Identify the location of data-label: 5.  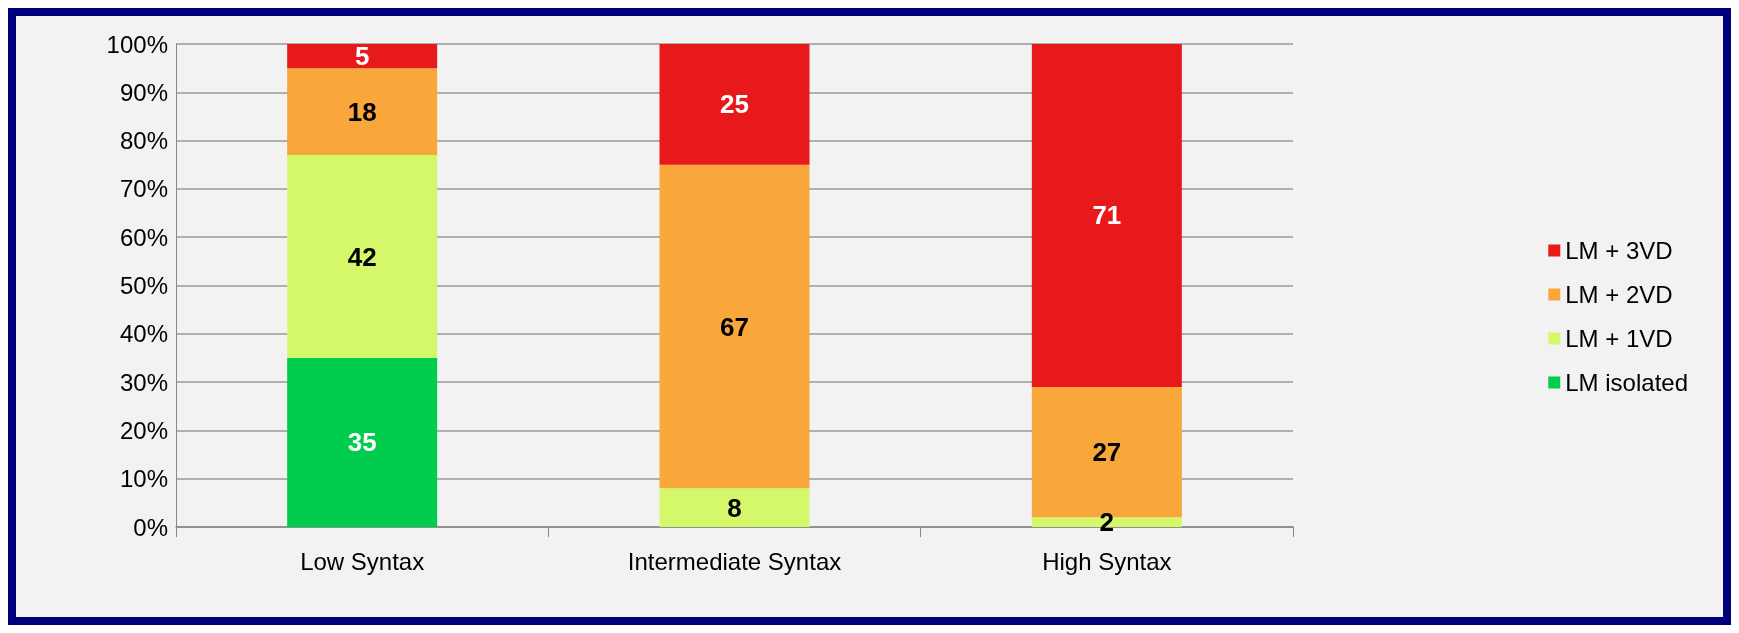
(362, 56).